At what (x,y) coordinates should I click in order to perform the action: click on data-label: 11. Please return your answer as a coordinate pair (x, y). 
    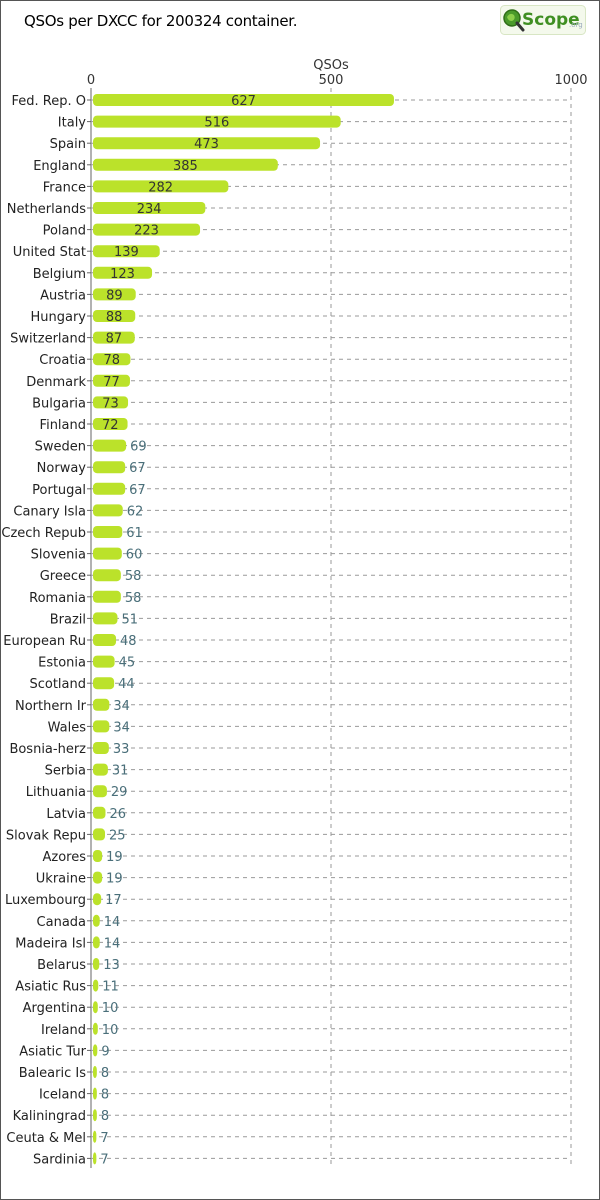
    Looking at the image, I should click on (110, 987).